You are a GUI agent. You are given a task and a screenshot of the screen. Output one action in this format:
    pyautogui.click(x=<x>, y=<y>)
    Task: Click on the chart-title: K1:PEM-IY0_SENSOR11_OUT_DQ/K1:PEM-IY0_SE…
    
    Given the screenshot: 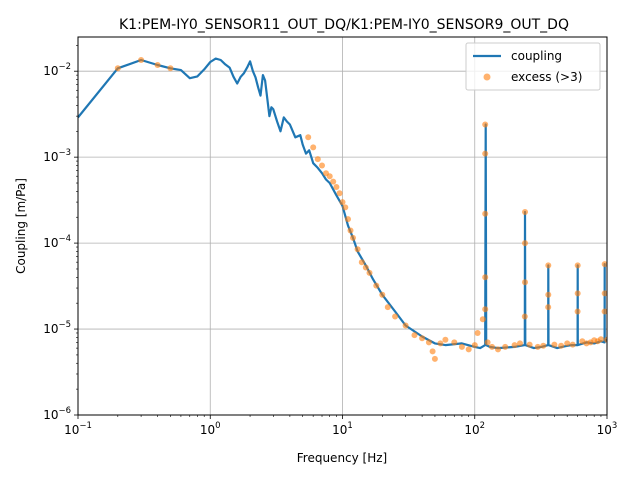 What is the action you would take?
    pyautogui.click(x=344, y=25)
    